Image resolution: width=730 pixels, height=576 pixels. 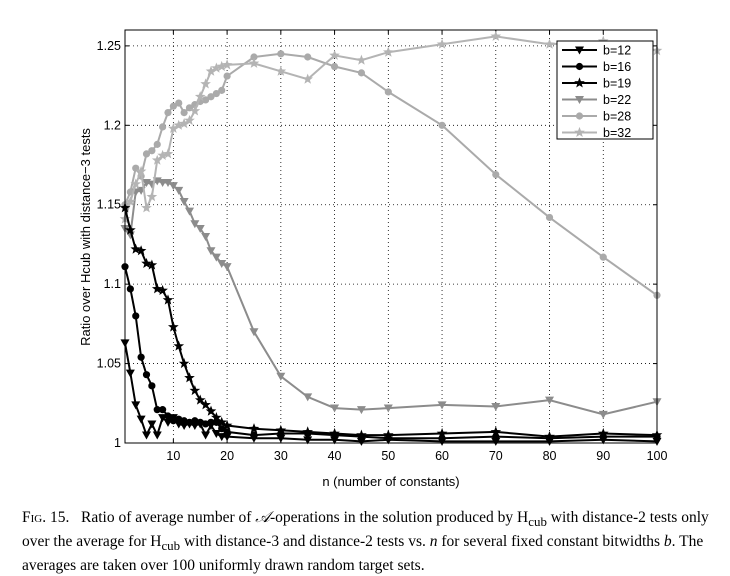 What do you see at coordinates (112, 125) in the screenshot?
I see `y-tick-label: 1.2` at bounding box center [112, 125].